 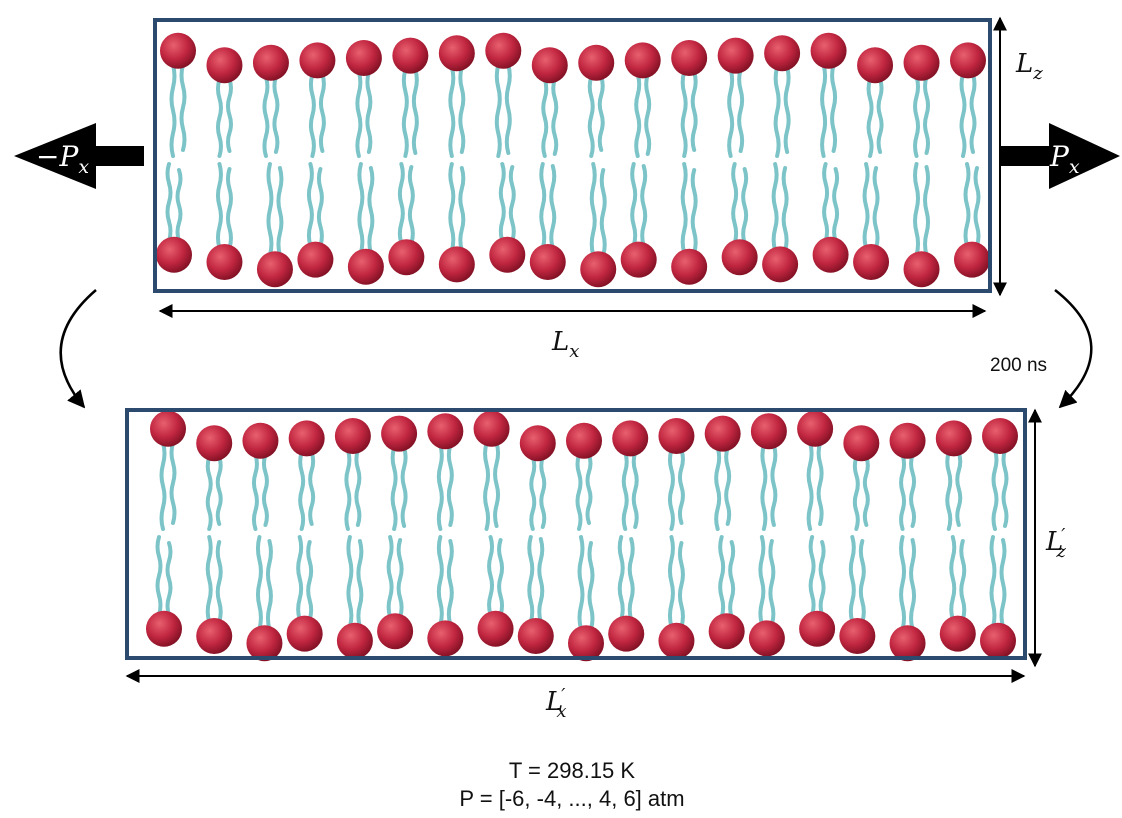 I want to click on pressure-label: P = [-6, -4, ..., 4, 6] atm, so click(x=571, y=798).